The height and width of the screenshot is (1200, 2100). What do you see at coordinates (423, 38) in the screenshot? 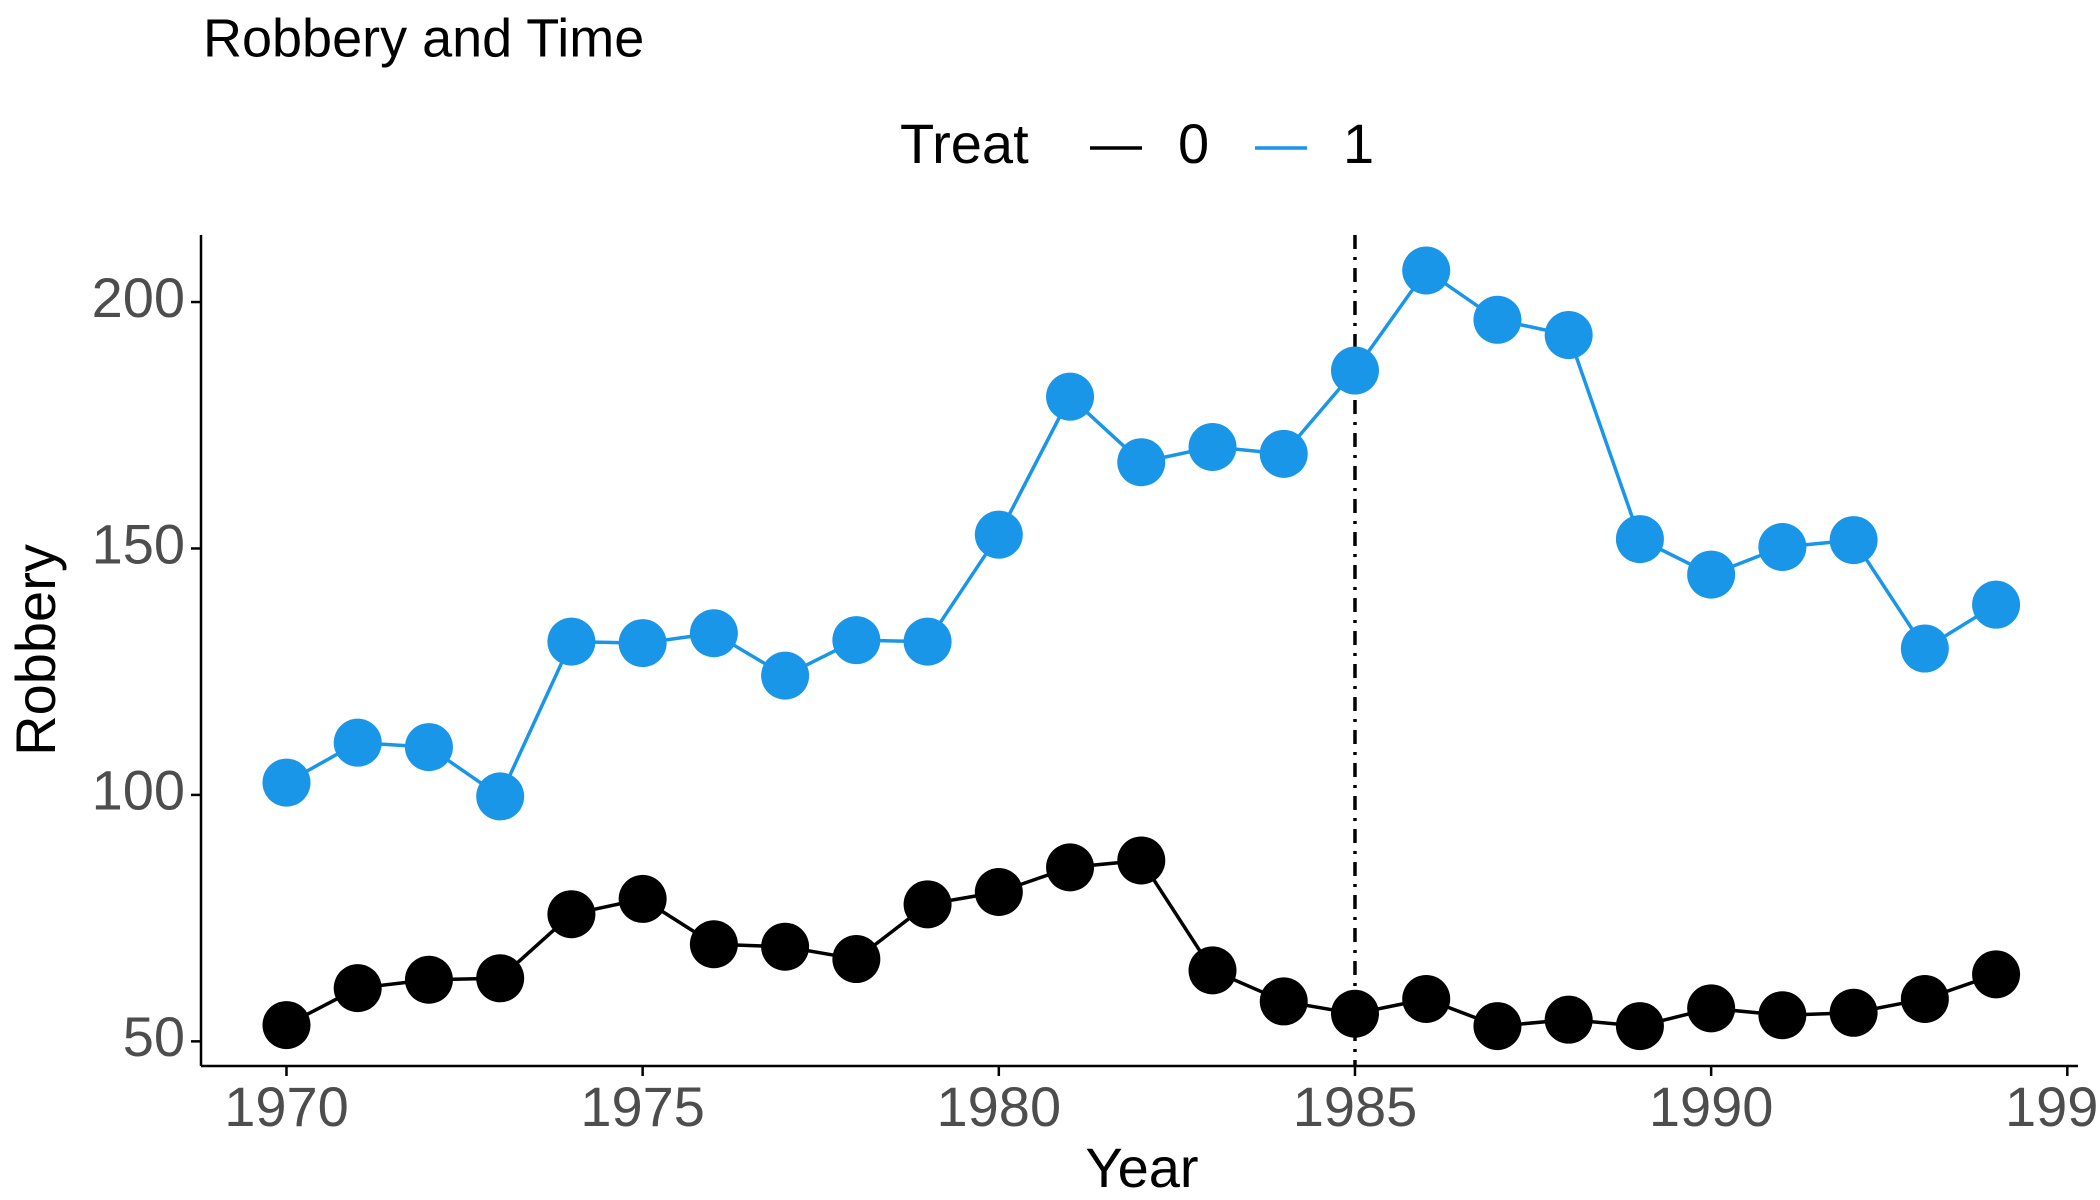
I see `chart-title: Robbery and Time` at bounding box center [423, 38].